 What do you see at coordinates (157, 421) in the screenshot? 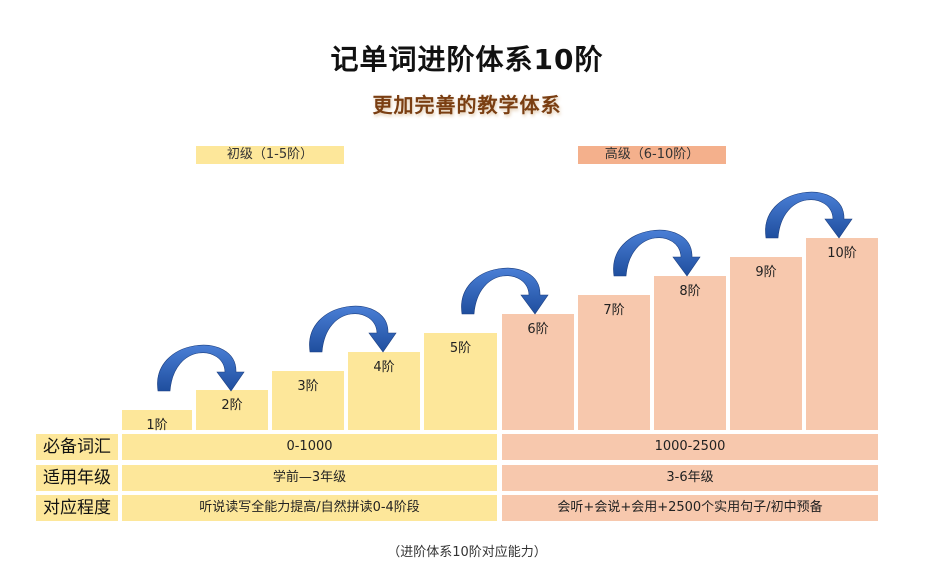
I see `step-1: 1阶` at bounding box center [157, 421].